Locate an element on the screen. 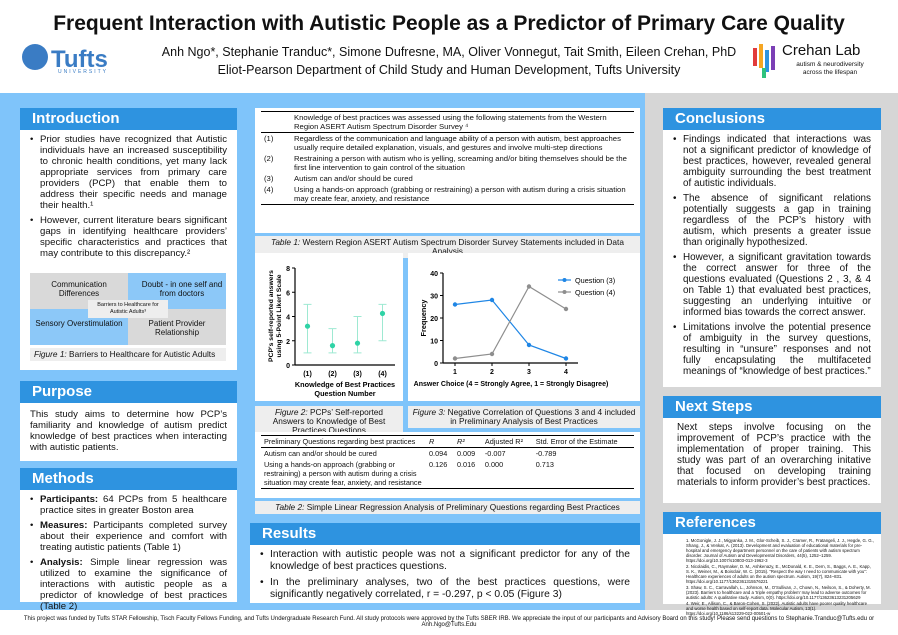  y-tick-label: 20 is located at coordinates (434, 319).